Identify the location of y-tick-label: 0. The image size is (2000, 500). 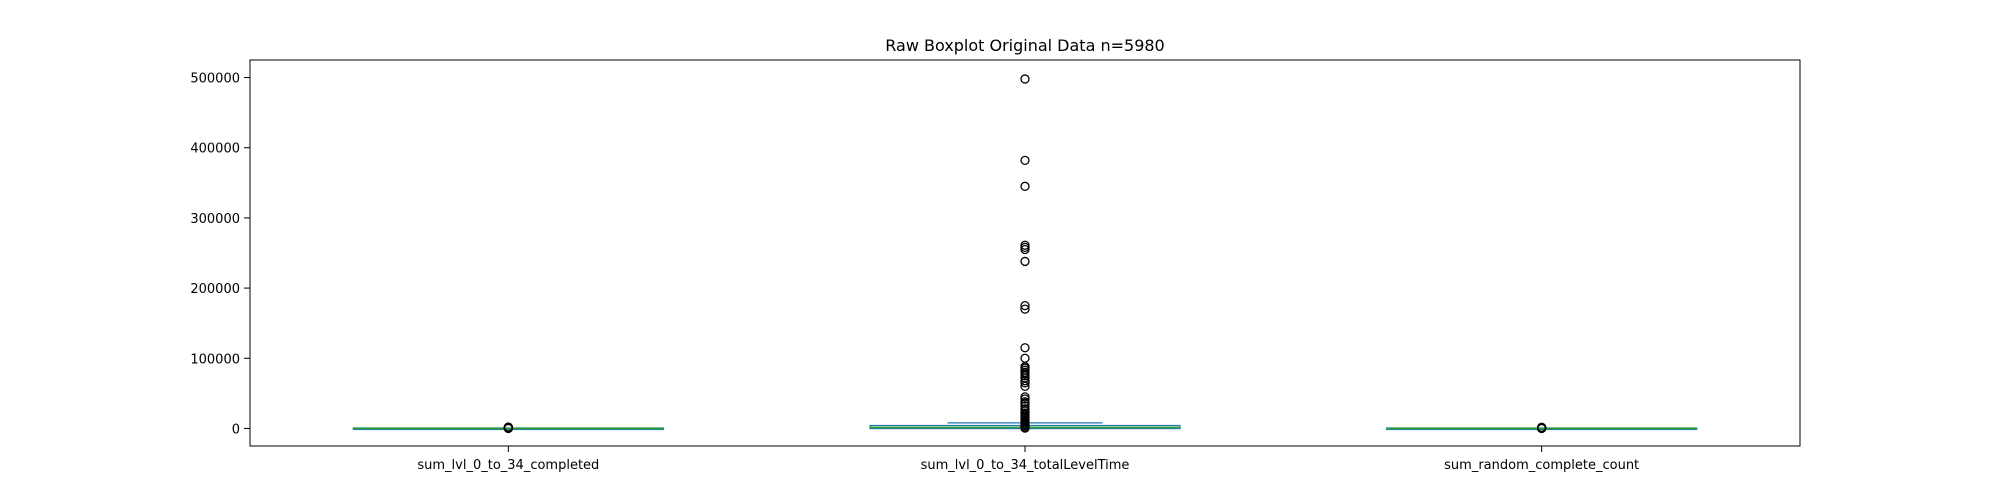
(236, 429).